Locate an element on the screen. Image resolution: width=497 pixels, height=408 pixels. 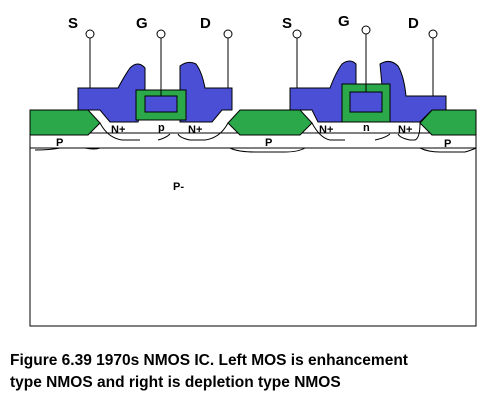
substrate-label: P- is located at coordinates (178, 187).